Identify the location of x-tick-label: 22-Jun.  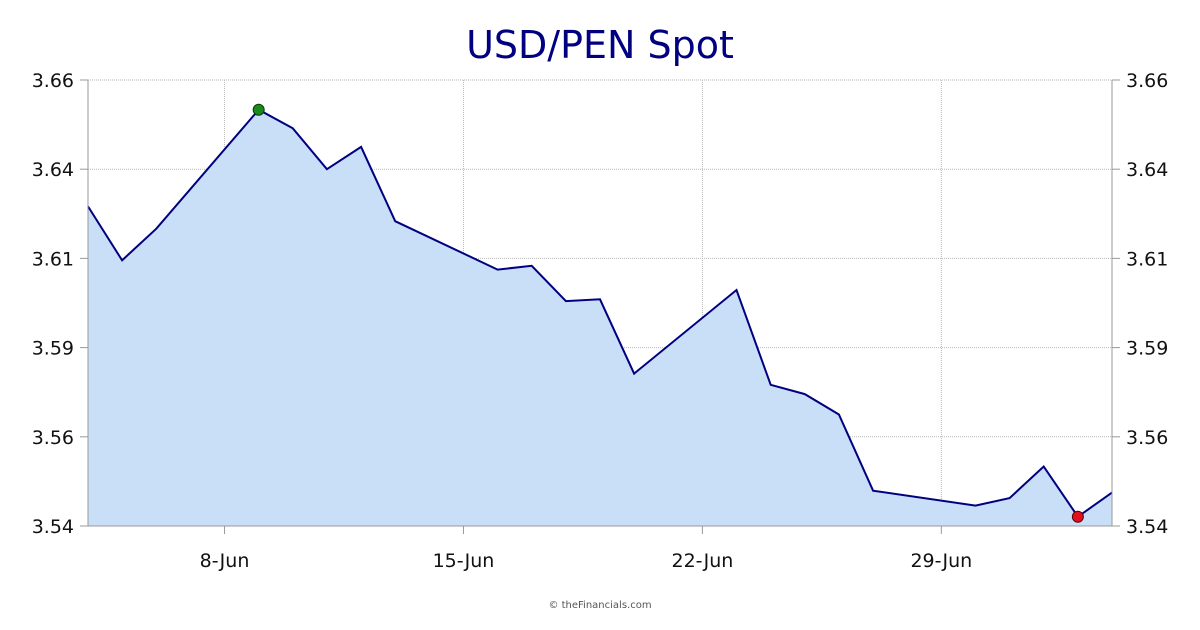
(703, 561).